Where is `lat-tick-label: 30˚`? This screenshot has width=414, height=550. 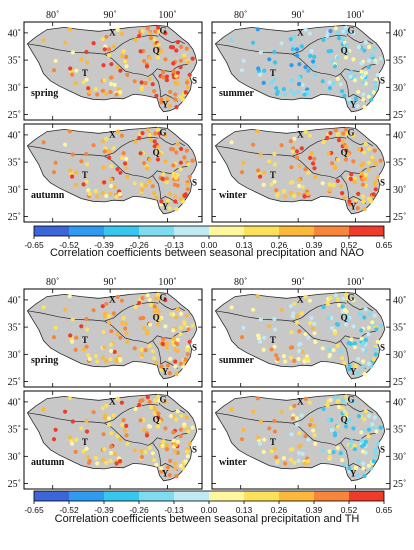
lat-tick-label: 30˚ is located at coordinates (14, 88).